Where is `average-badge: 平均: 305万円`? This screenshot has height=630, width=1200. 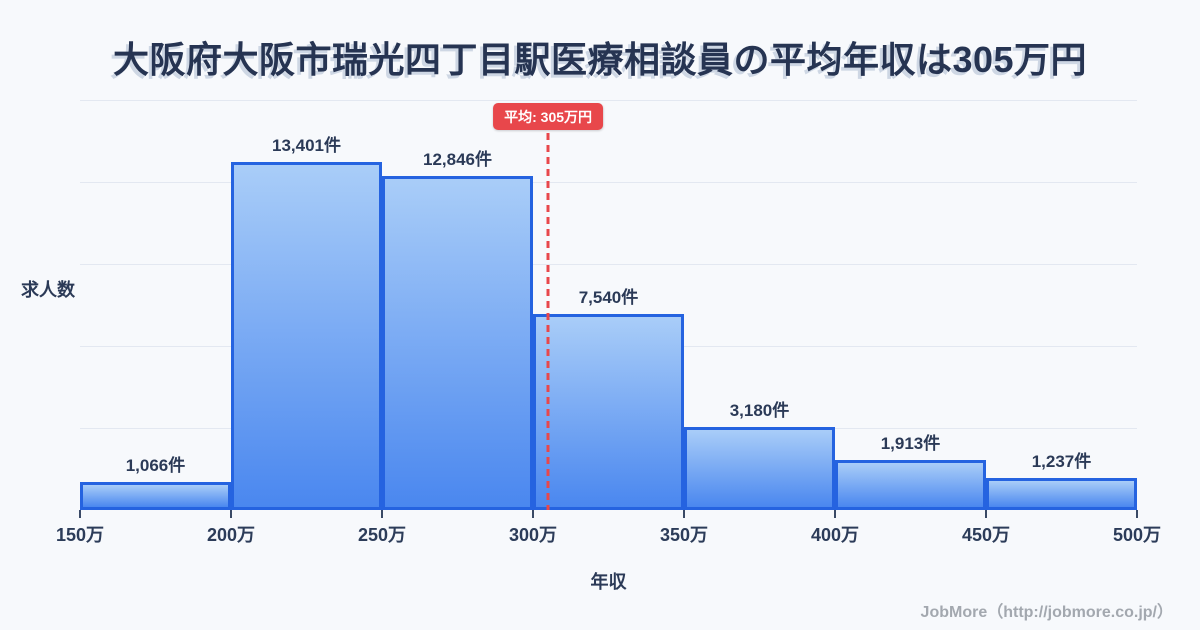 average-badge: 平均: 305万円 is located at coordinates (548, 116).